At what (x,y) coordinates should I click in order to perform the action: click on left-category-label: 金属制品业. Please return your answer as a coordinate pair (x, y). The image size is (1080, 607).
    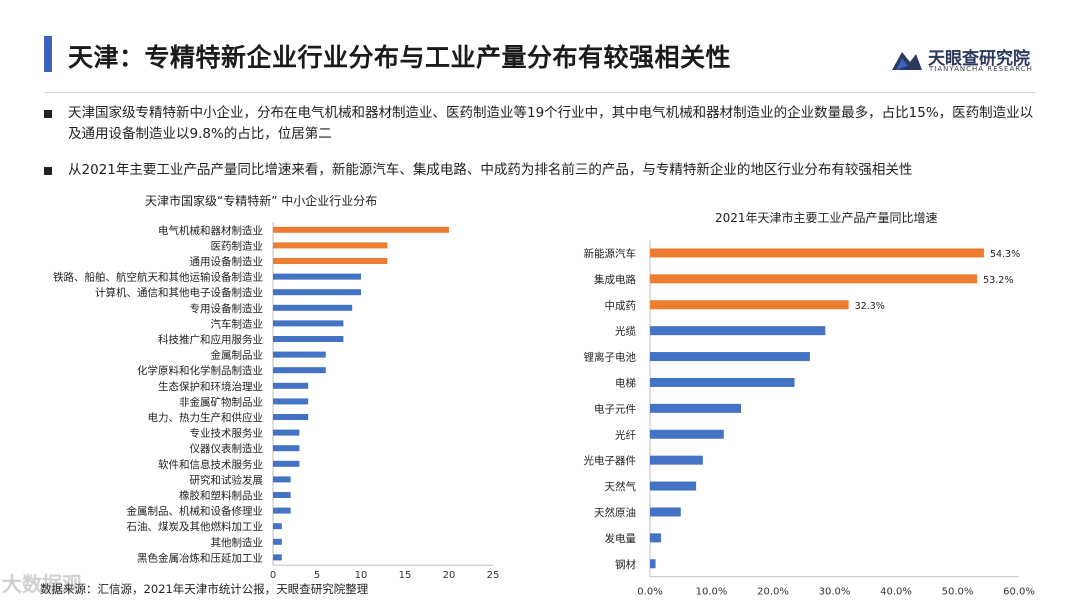
    Looking at the image, I should click on (237, 355).